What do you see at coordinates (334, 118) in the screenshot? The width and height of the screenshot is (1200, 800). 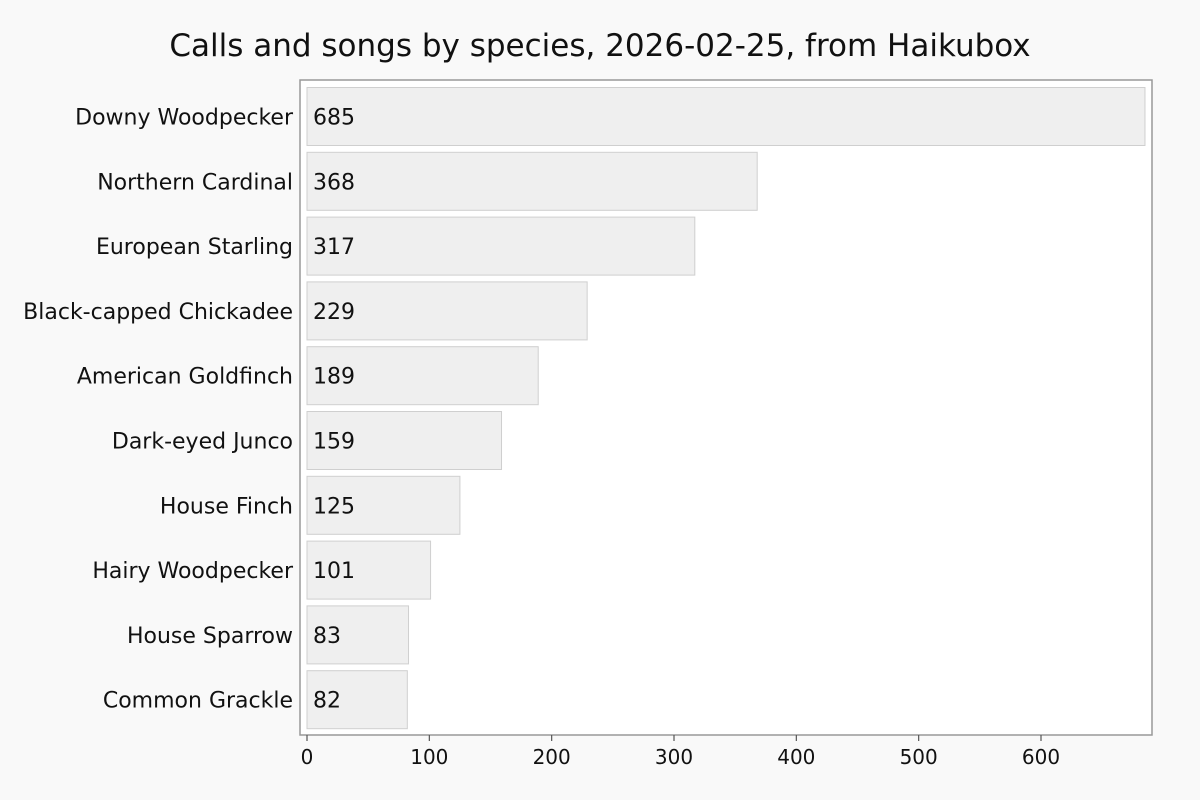 I see `data-label: 685` at bounding box center [334, 118].